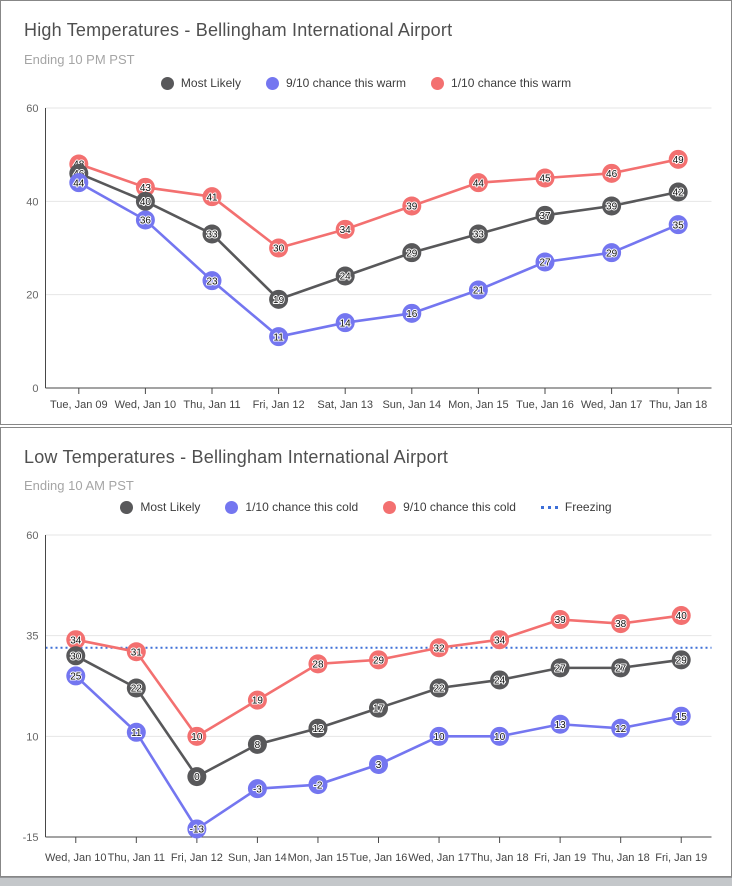 This screenshot has width=732, height=886. I want to click on data-point: 21, so click(478, 290).